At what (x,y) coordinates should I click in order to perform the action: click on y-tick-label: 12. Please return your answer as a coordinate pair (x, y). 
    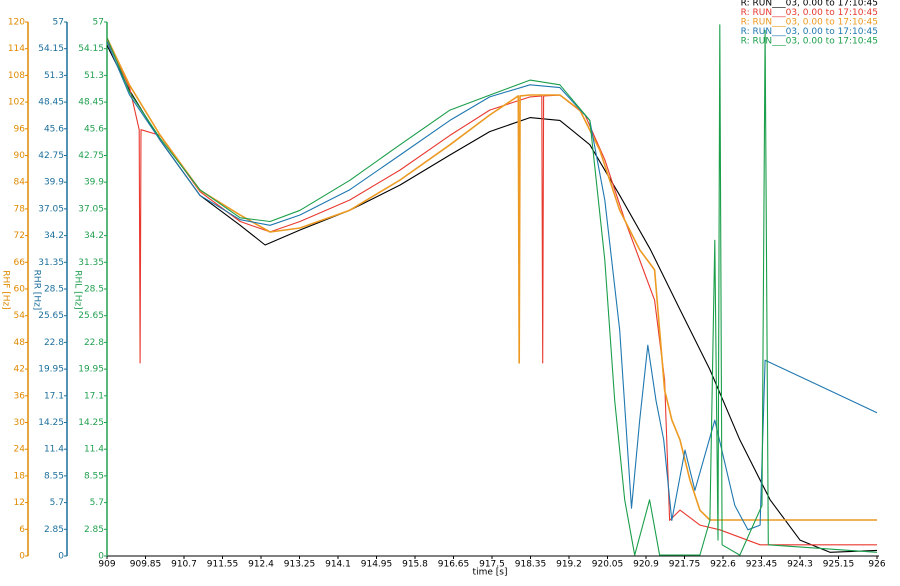
    Looking at the image, I should click on (19, 503).